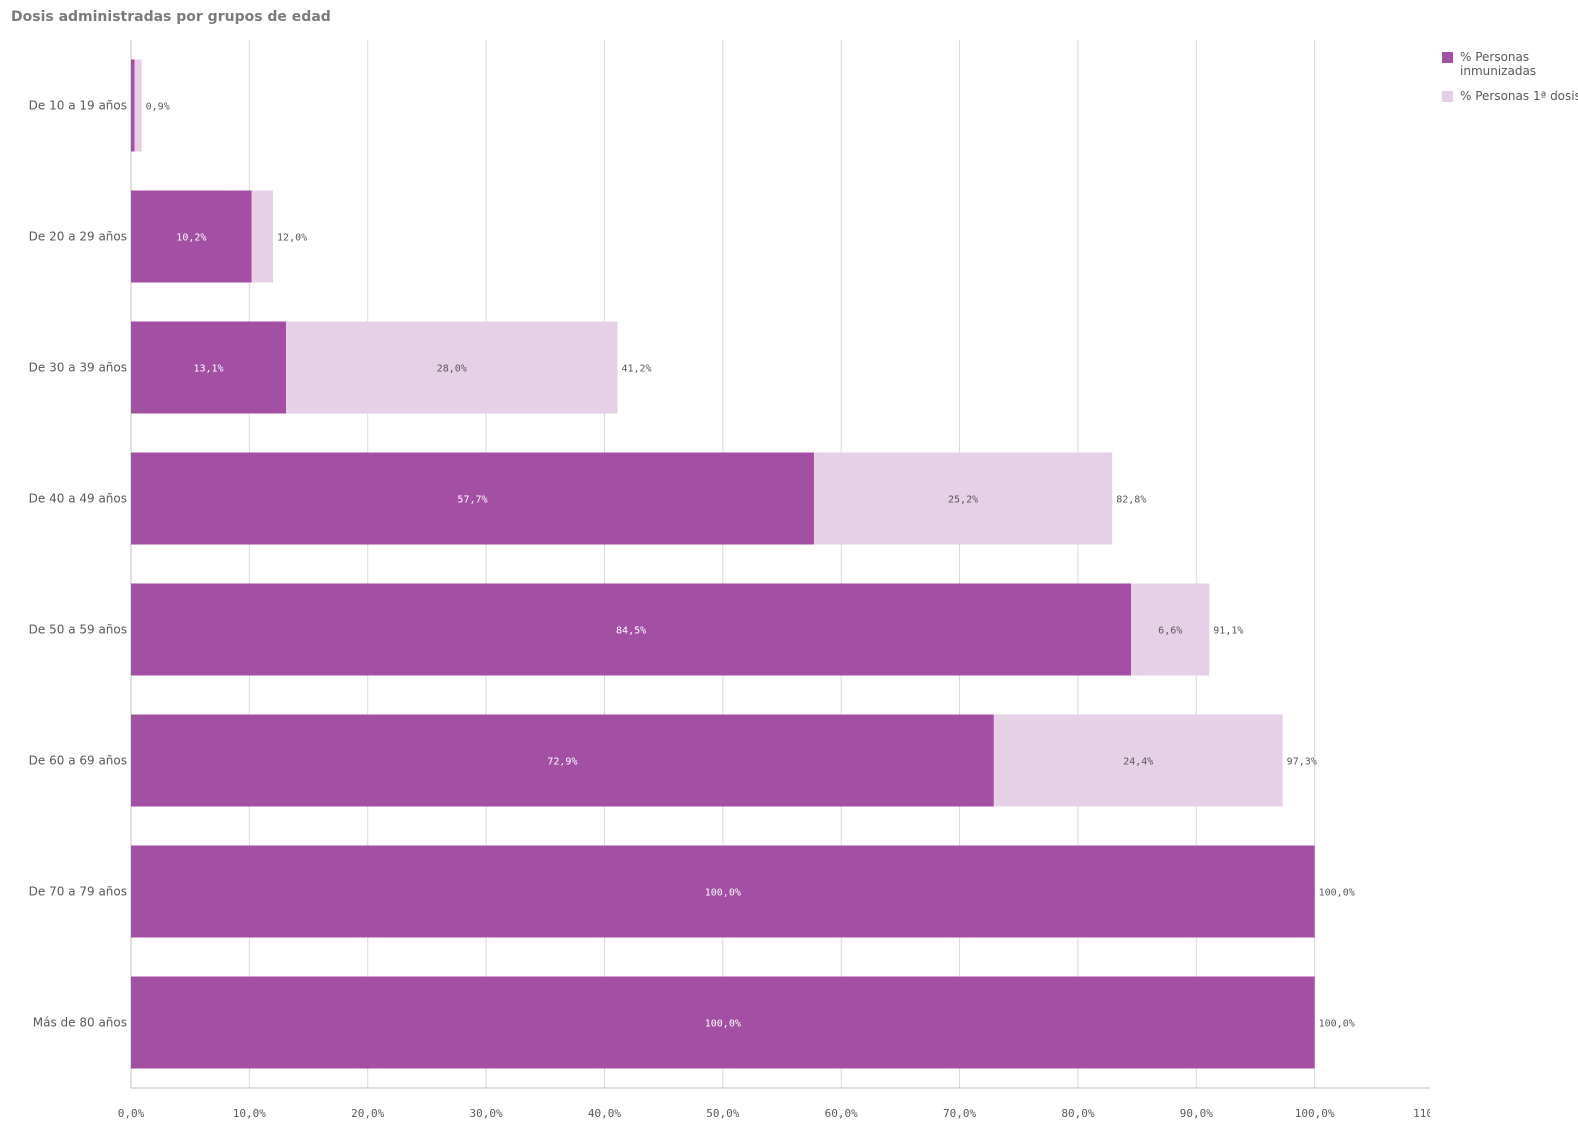 Image resolution: width=1578 pixels, height=1130 pixels. What do you see at coordinates (1315, 1113) in the screenshot?
I see `x-tick-label: 100,0%` at bounding box center [1315, 1113].